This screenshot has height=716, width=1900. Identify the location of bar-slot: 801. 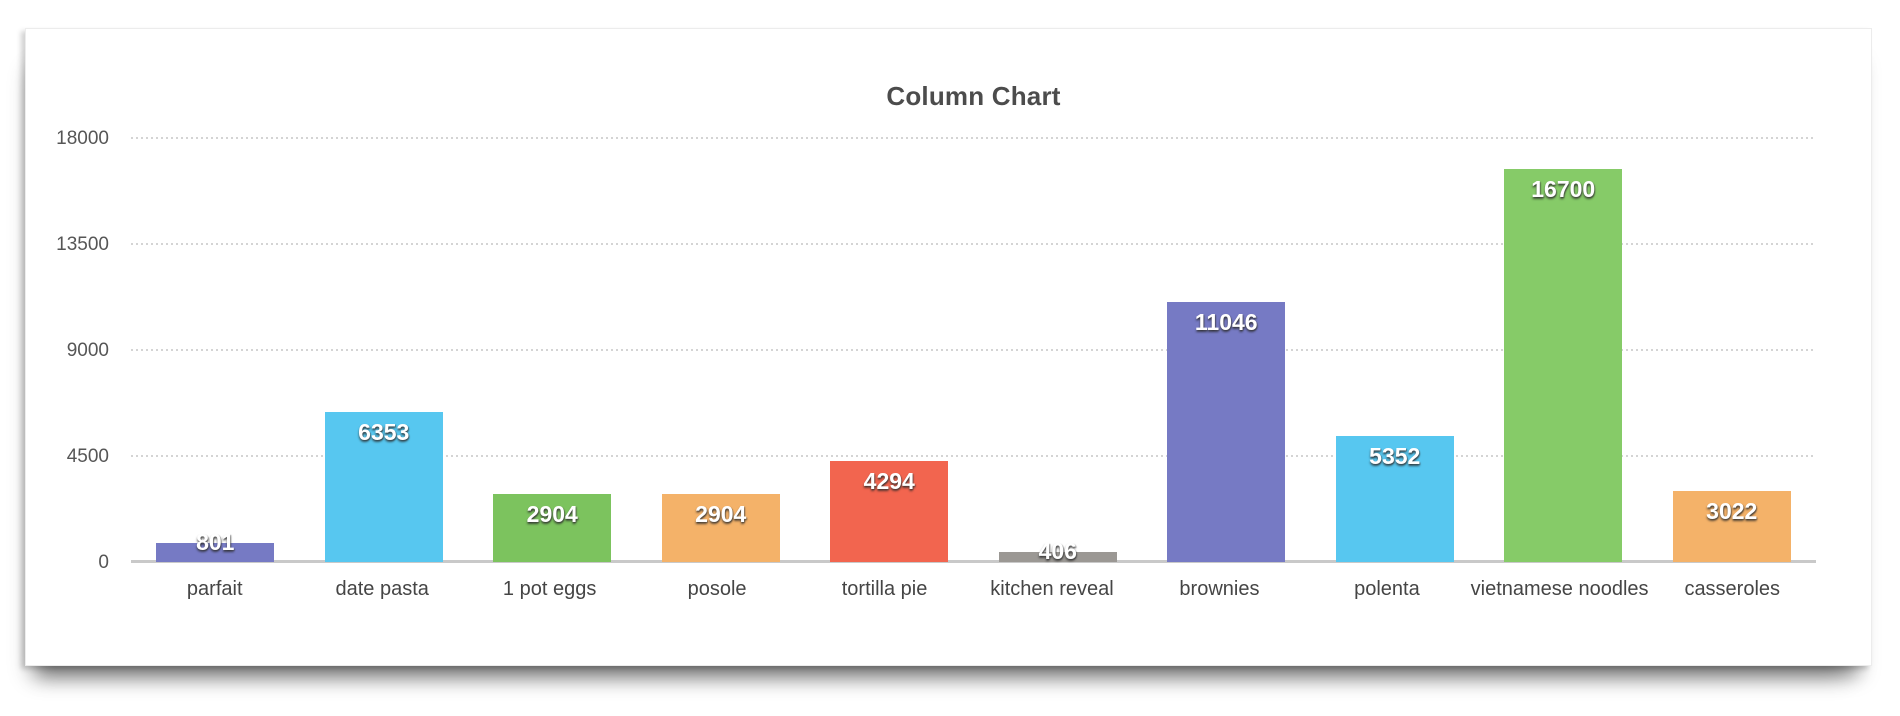
(215, 350).